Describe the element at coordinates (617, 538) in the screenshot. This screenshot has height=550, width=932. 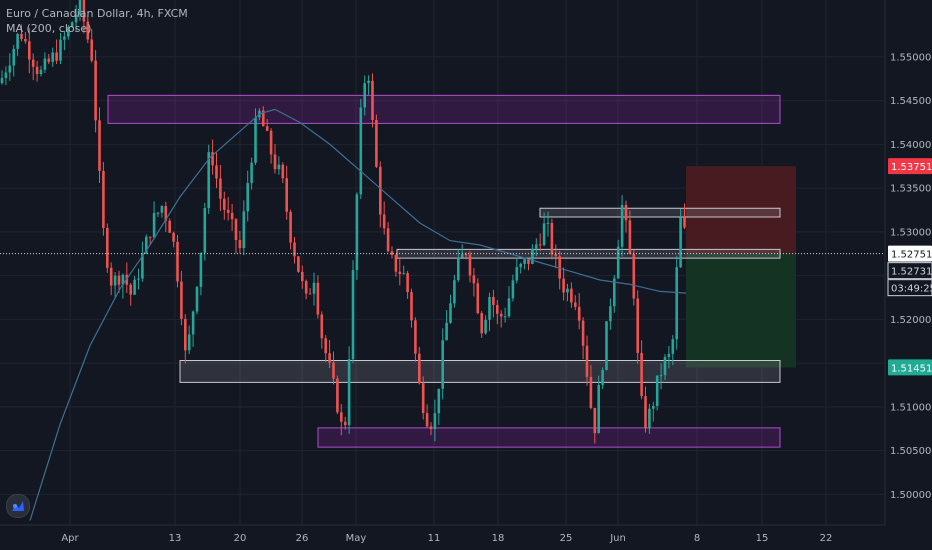
I see `x-tick-label: Jun` at that location.